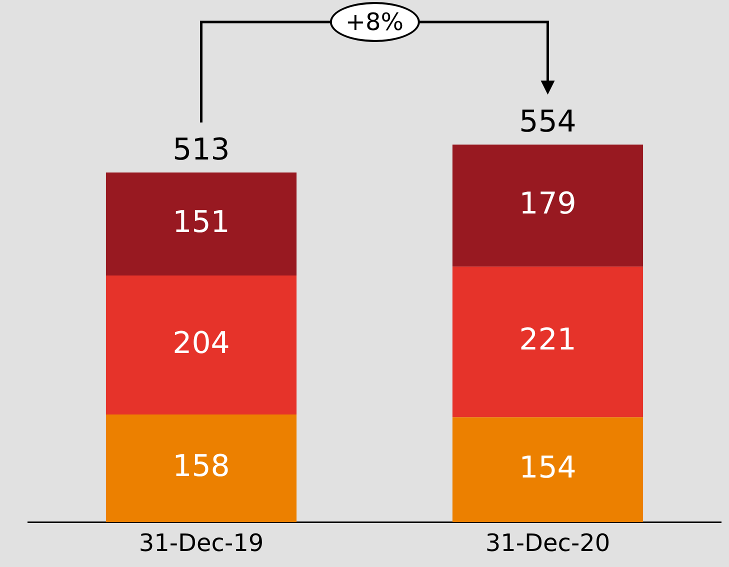 This screenshot has height=567, width=729. I want to click on data-label: 179, so click(547, 204).